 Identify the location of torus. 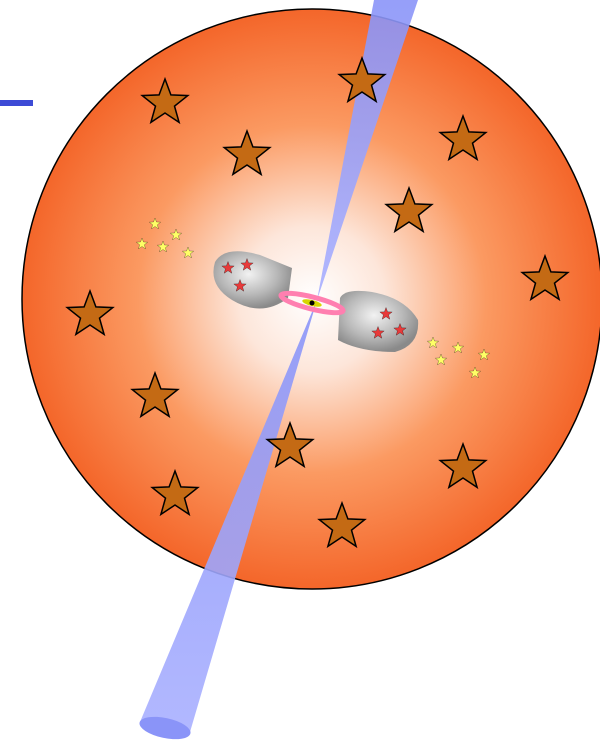
(312, 303).